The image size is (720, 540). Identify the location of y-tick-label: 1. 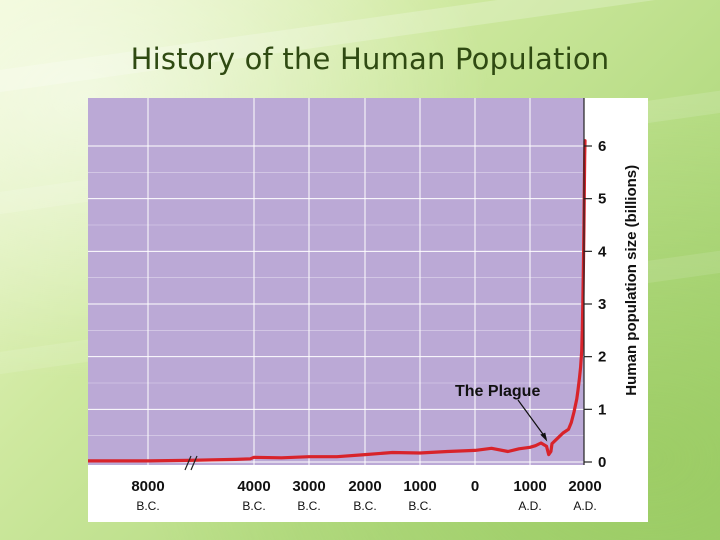
(602, 409).